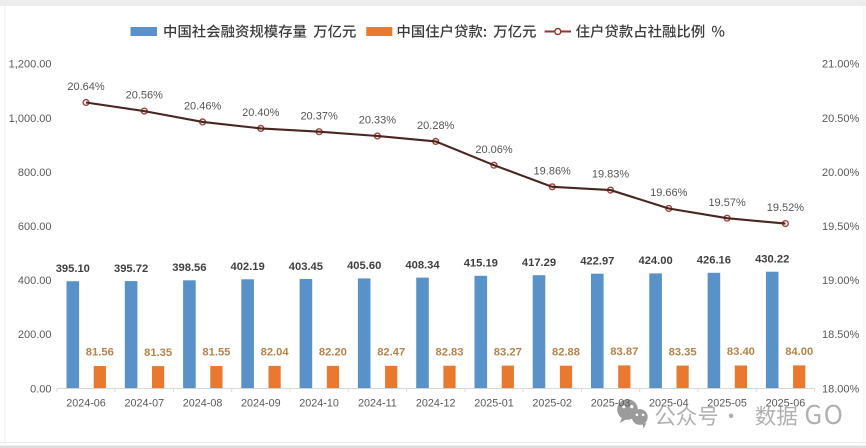  What do you see at coordinates (203, 403) in the screenshot?
I see `svg-text: 2024-08` at bounding box center [203, 403].